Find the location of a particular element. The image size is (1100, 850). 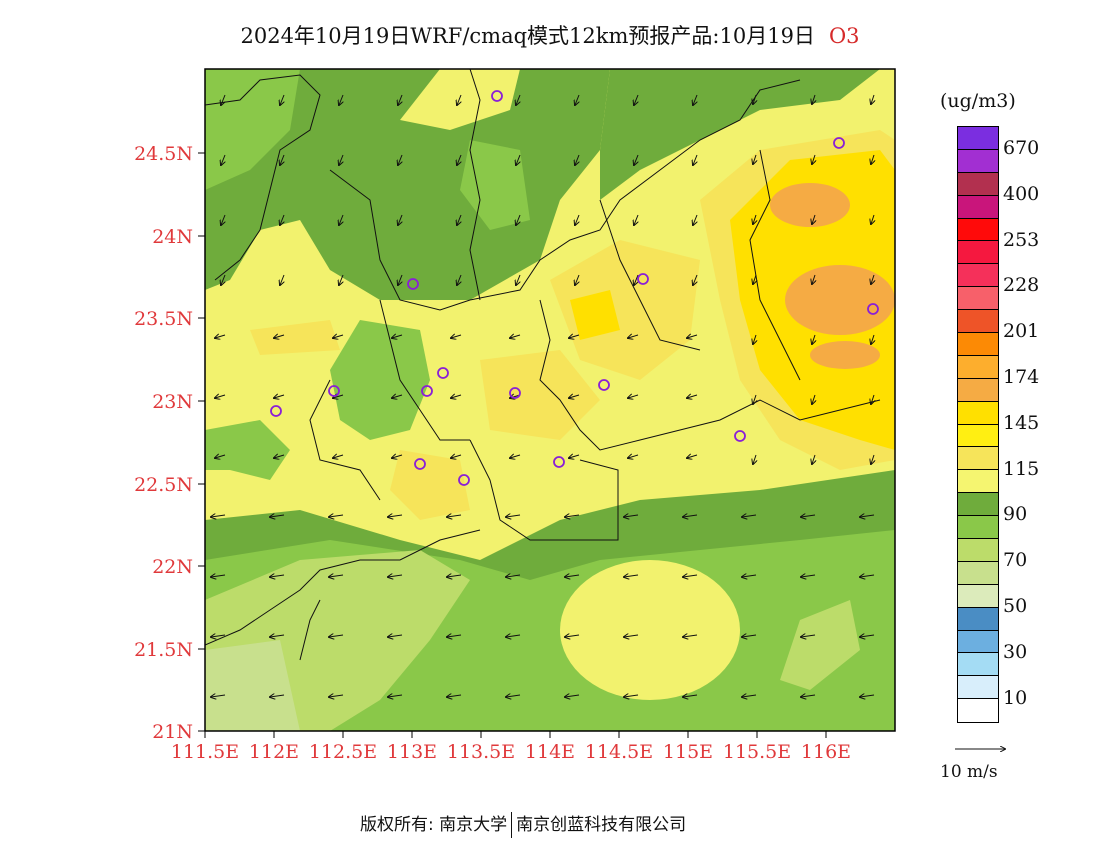

lon-label-113E: 113E is located at coordinates (412, 752).